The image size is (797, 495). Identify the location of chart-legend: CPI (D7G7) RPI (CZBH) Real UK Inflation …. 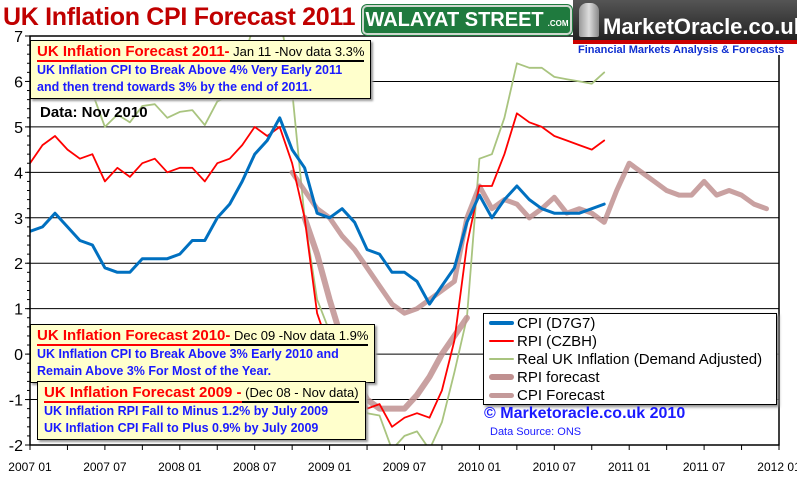
(630, 359).